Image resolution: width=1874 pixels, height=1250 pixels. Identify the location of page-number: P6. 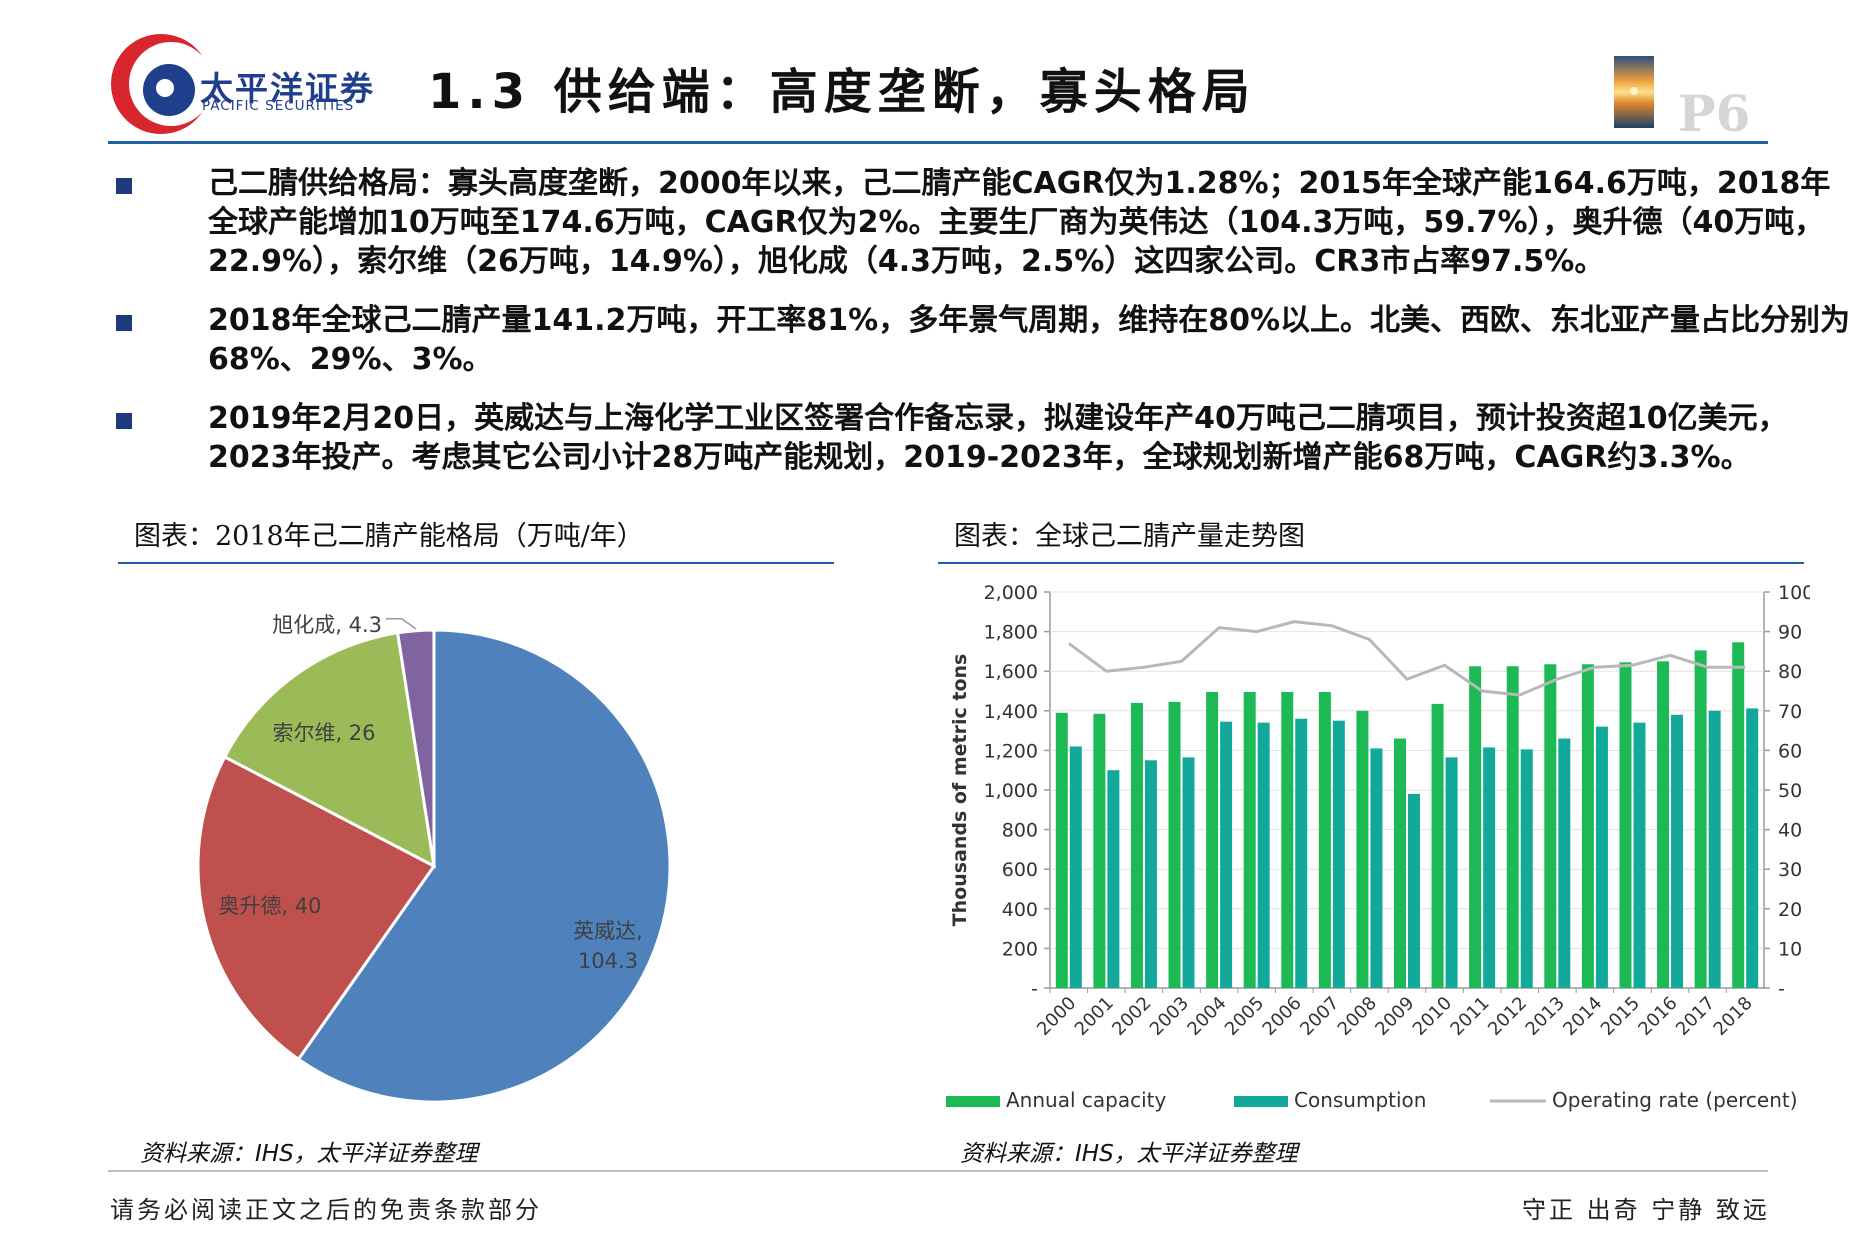
(1714, 113).